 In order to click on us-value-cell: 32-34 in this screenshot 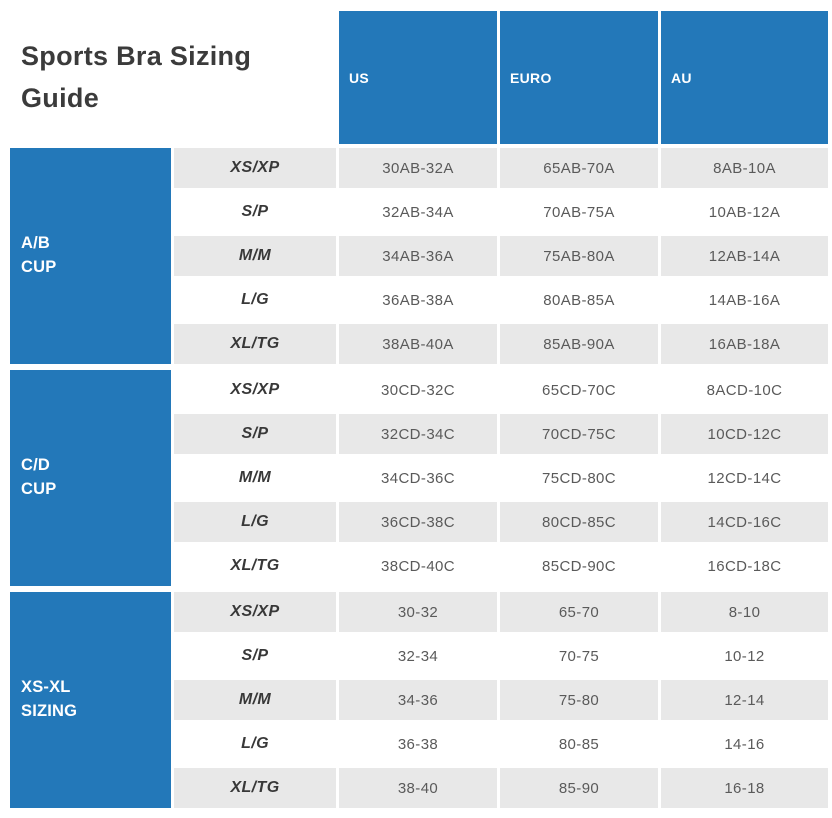, I will do `click(418, 656)`.